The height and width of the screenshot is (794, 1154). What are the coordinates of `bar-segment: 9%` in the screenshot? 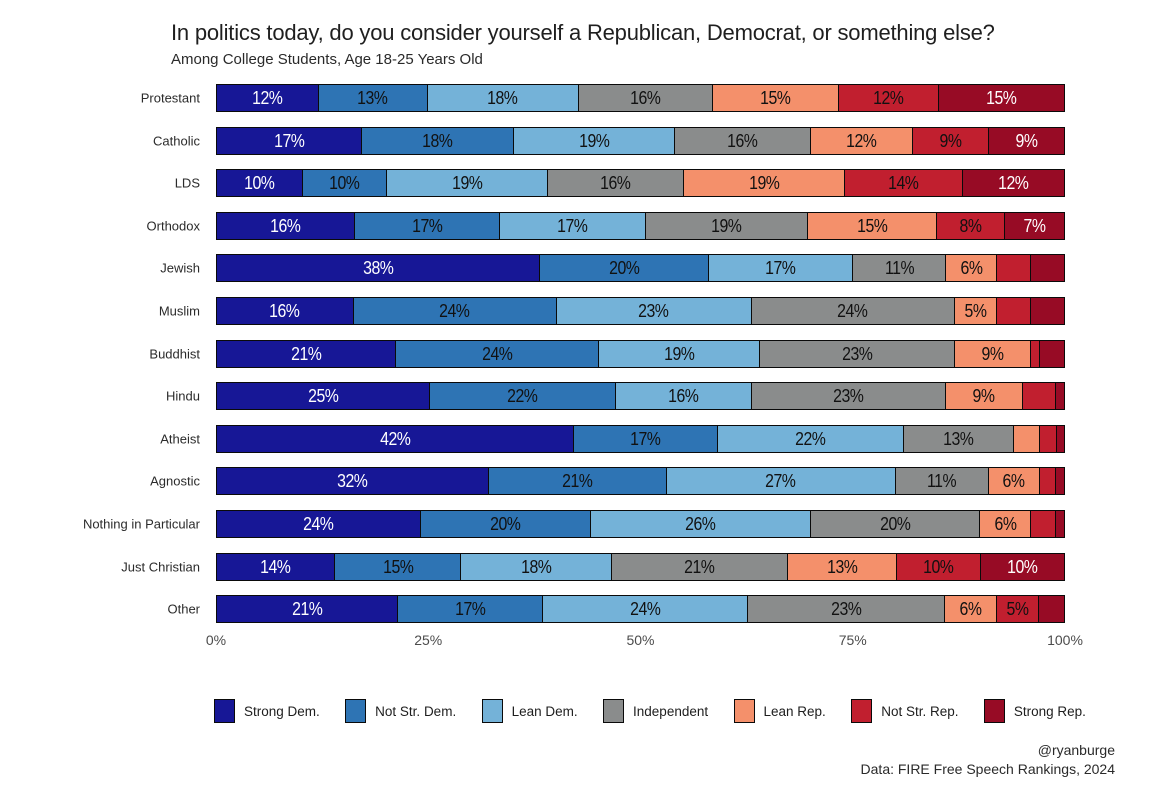 It's located at (992, 353).